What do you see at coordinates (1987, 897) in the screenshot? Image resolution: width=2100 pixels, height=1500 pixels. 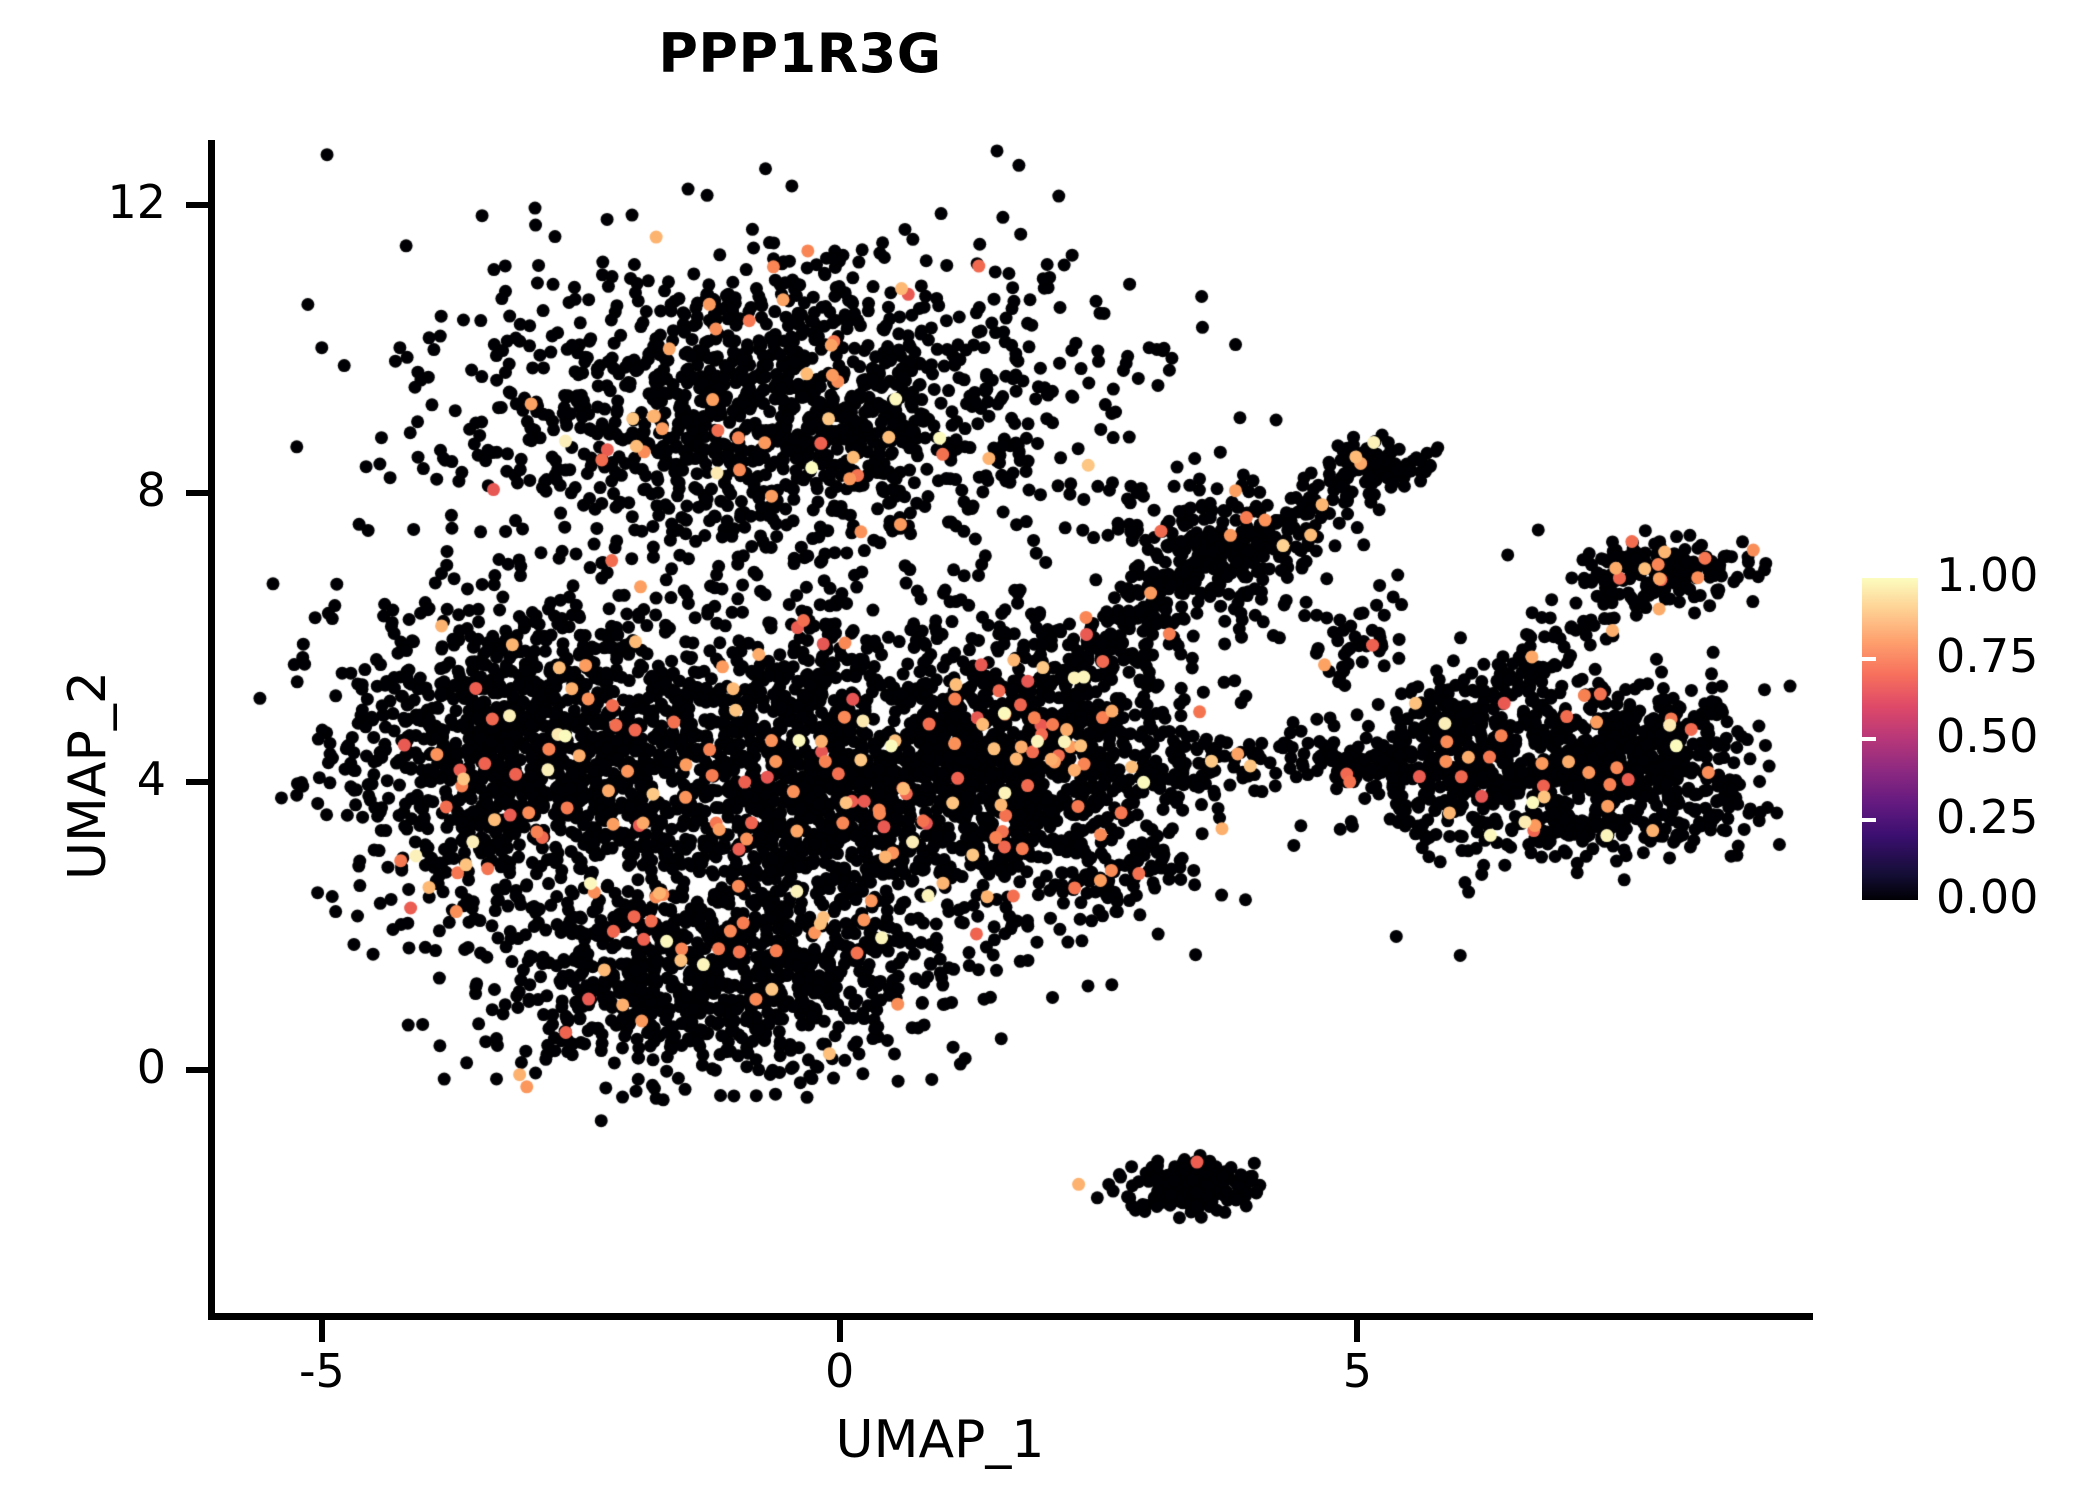 I see `colorbar-tick-label: 0.00` at bounding box center [1987, 897].